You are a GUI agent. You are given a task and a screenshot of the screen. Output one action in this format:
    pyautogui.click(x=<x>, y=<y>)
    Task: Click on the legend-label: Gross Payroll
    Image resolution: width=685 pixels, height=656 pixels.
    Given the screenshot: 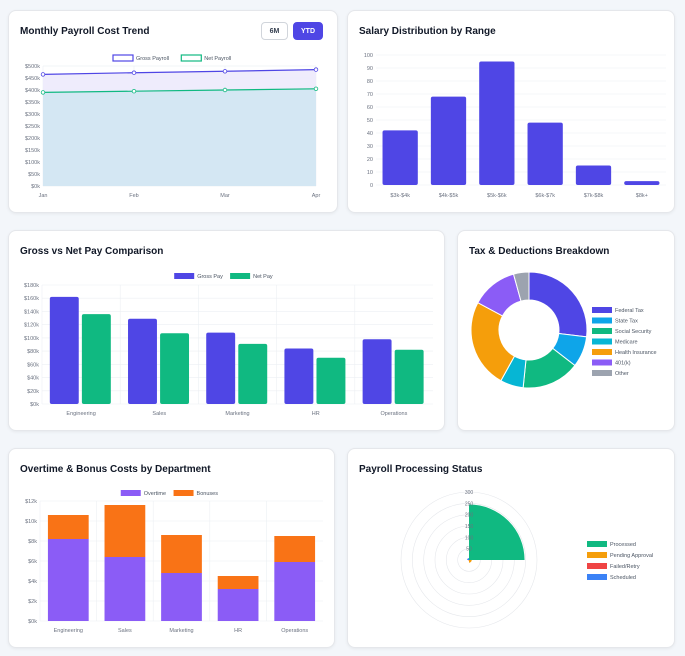 What is the action you would take?
    pyautogui.click(x=152, y=59)
    